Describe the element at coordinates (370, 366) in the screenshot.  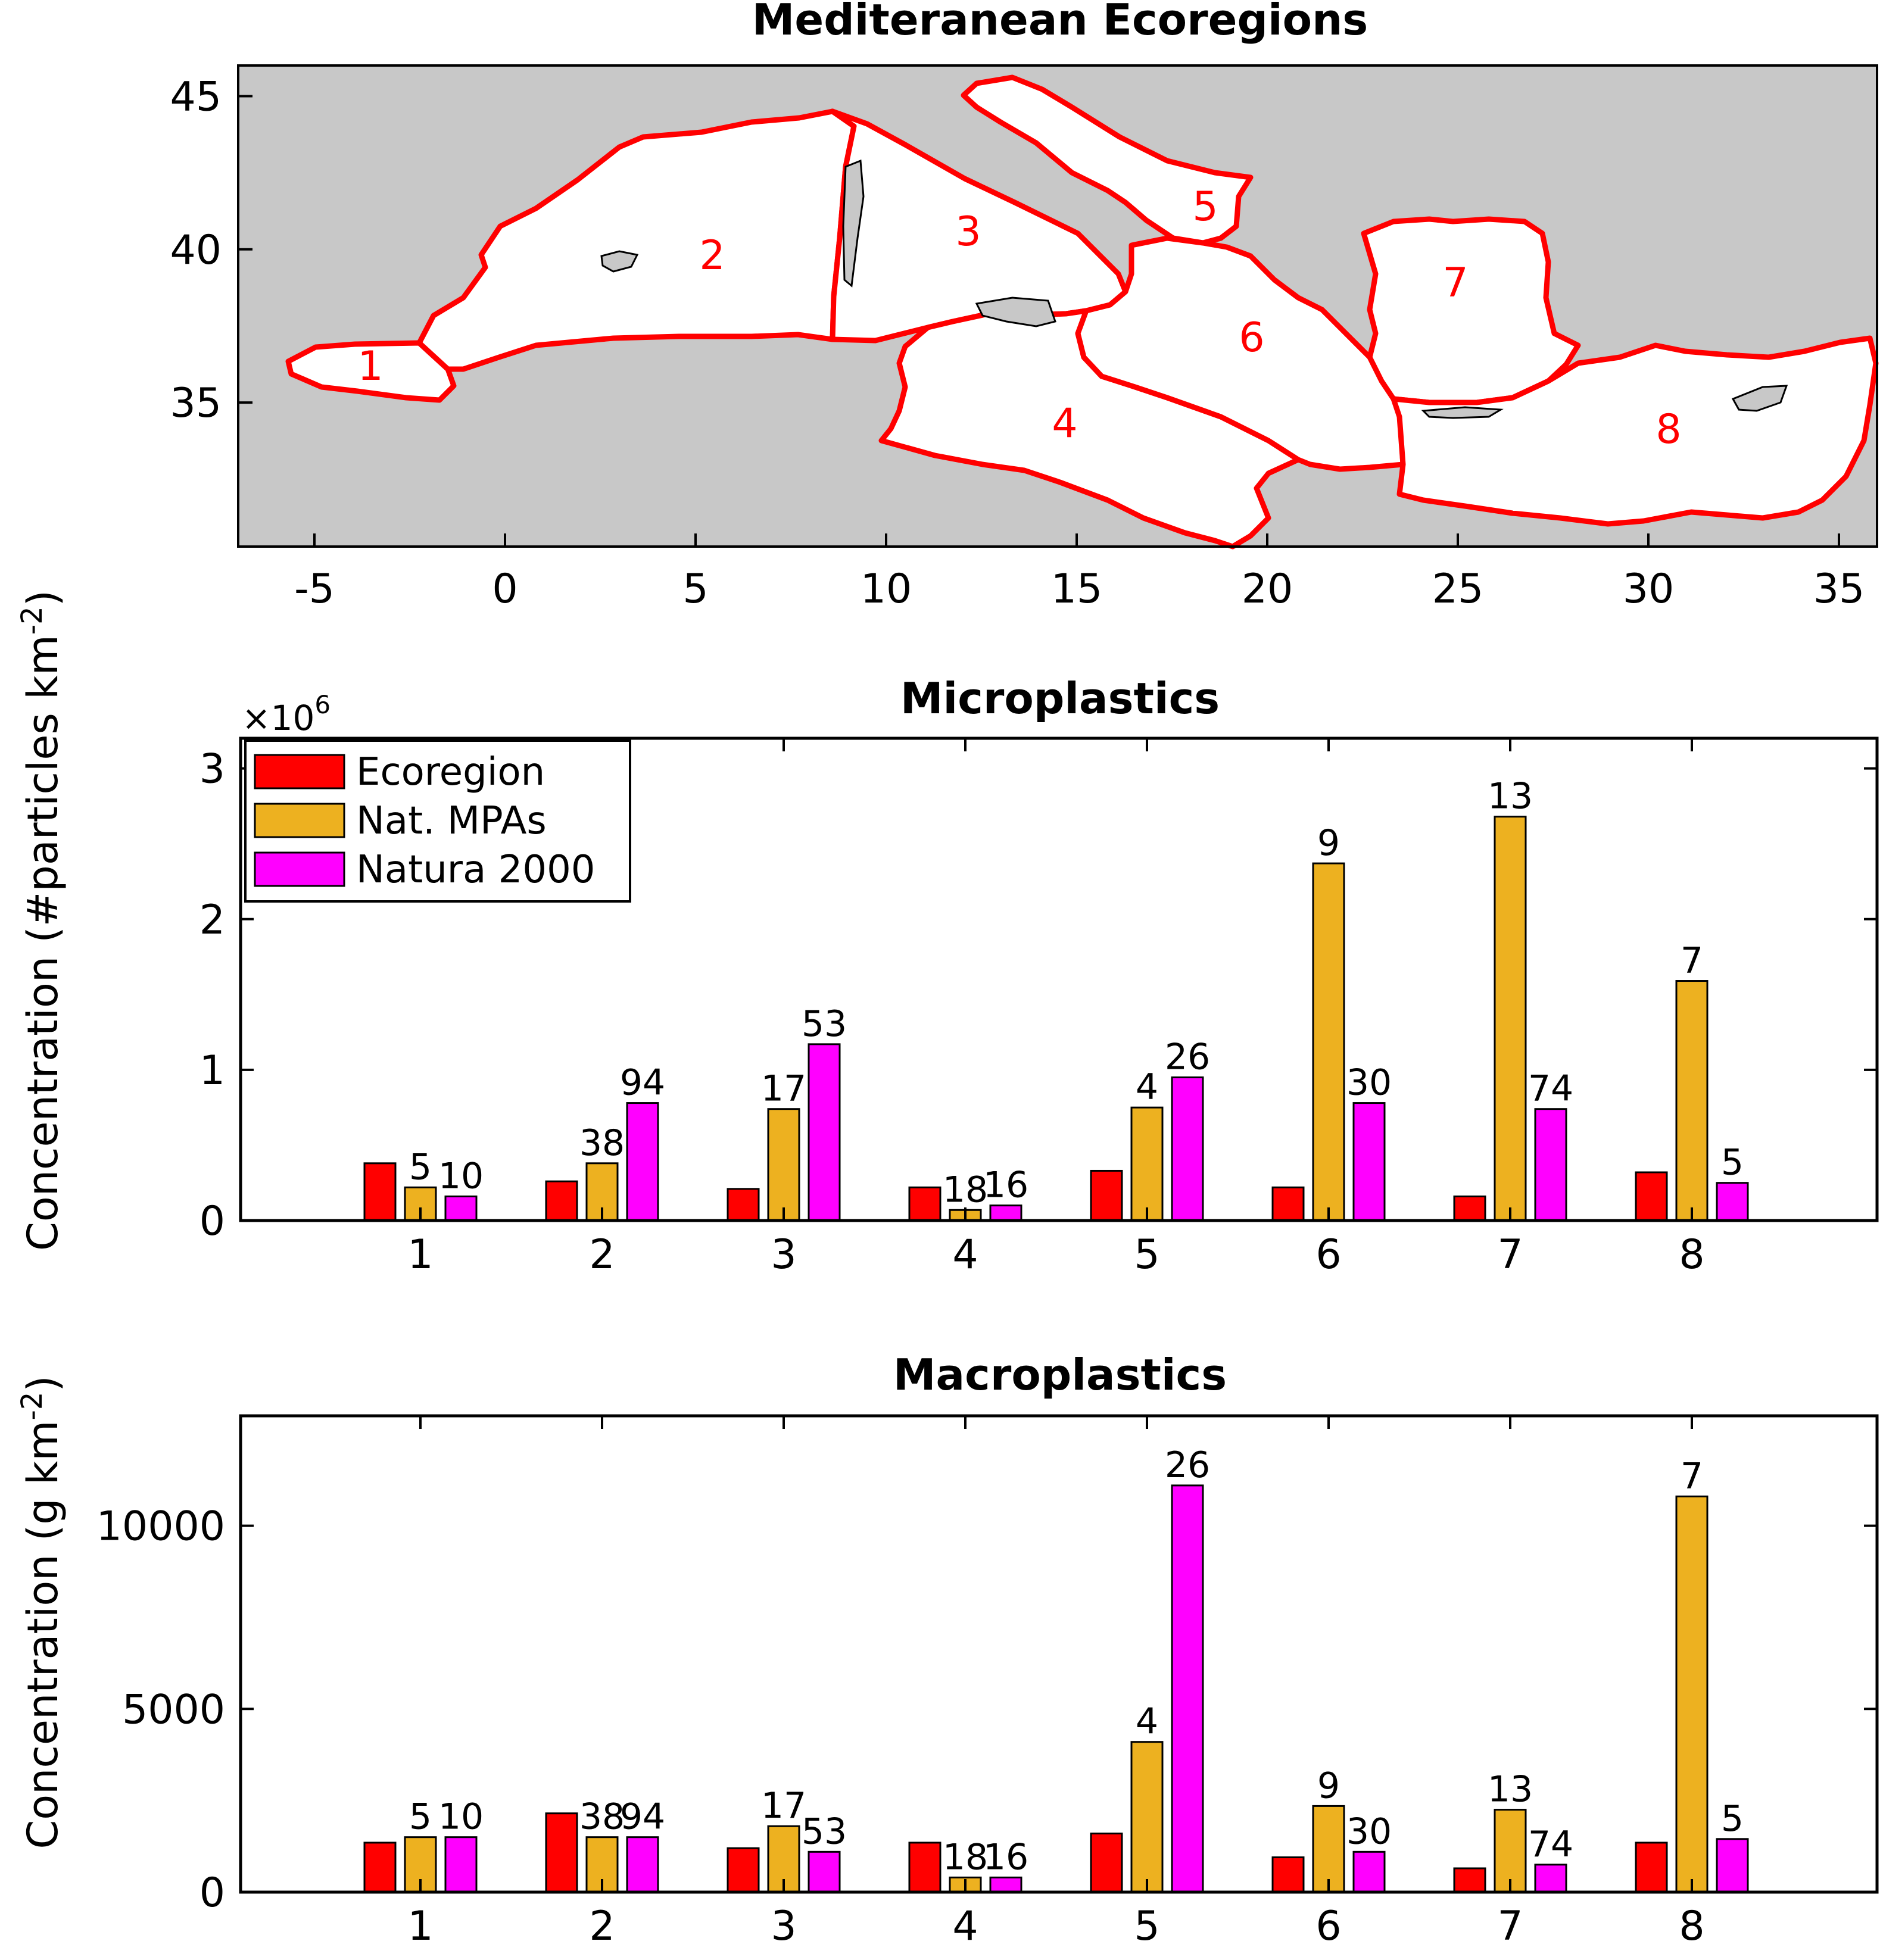
I see `region-label: 1` at that location.